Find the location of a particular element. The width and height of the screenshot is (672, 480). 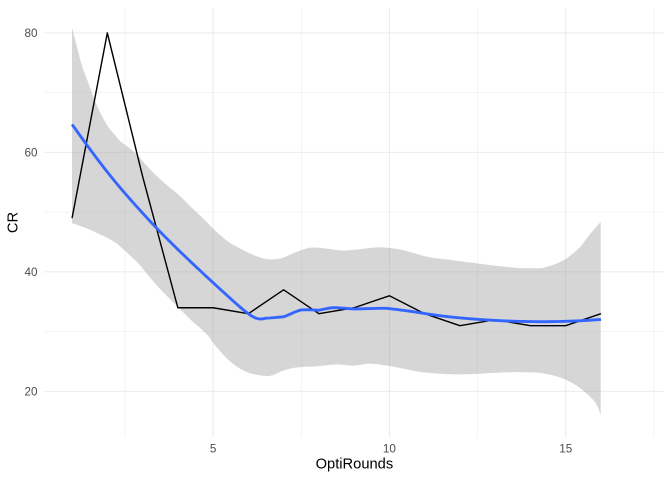

svg-text: 20 is located at coordinates (31, 392).